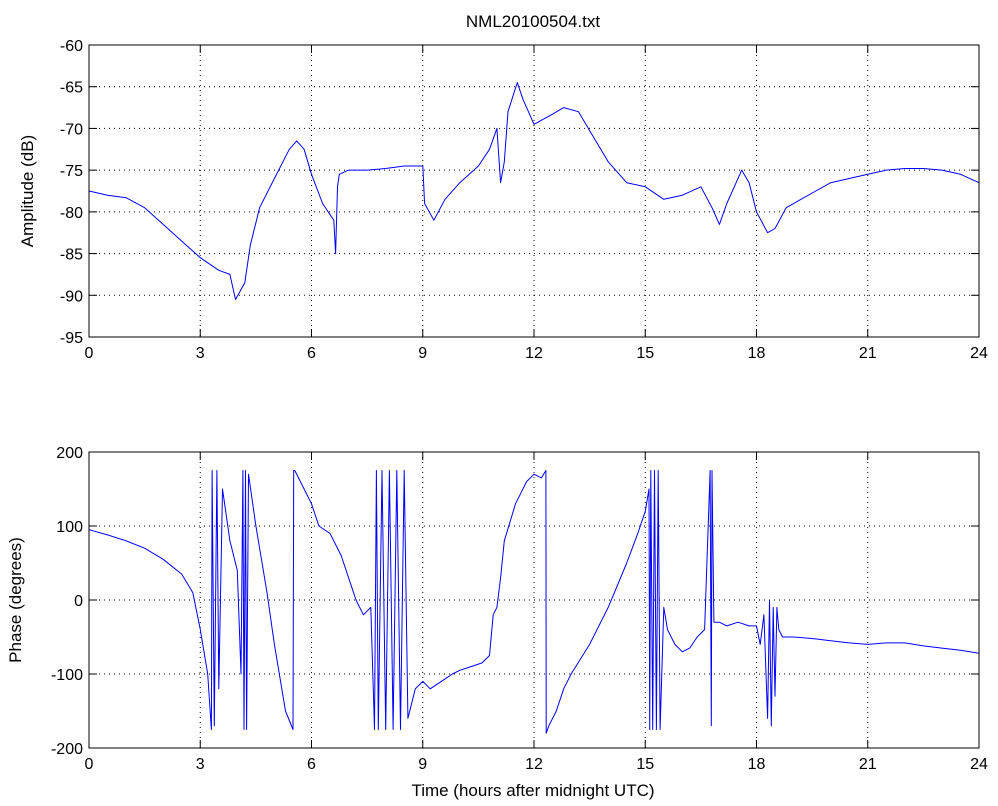 Image resolution: width=998 pixels, height=806 pixels. Describe the element at coordinates (27, 191) in the screenshot. I see `amplitude-y-label: Amplitude (dB)` at that location.